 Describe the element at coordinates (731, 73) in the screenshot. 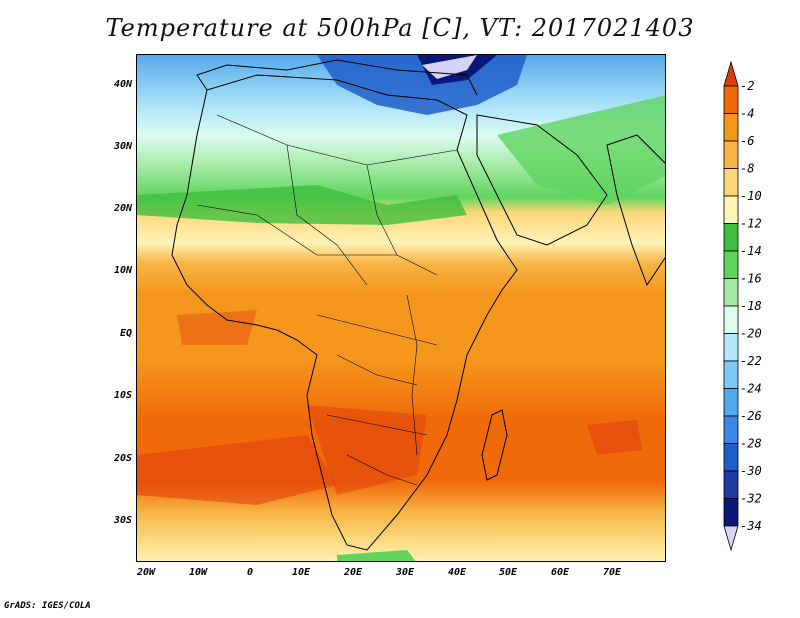

I see `colorbar-top-triangle` at that location.